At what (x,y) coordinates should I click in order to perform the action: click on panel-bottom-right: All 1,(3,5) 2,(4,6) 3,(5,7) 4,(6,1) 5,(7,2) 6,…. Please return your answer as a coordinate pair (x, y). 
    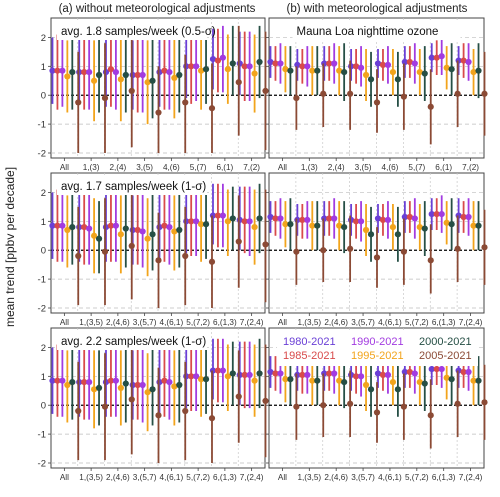
    Looking at the image, I should click on (377, 404).